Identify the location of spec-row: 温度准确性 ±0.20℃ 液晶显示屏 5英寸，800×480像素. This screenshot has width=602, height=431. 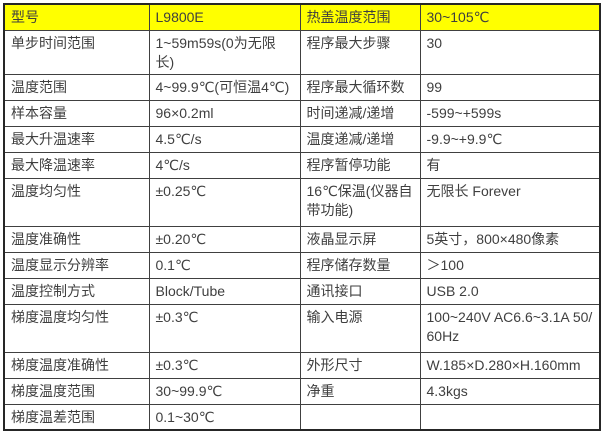
(302, 239).